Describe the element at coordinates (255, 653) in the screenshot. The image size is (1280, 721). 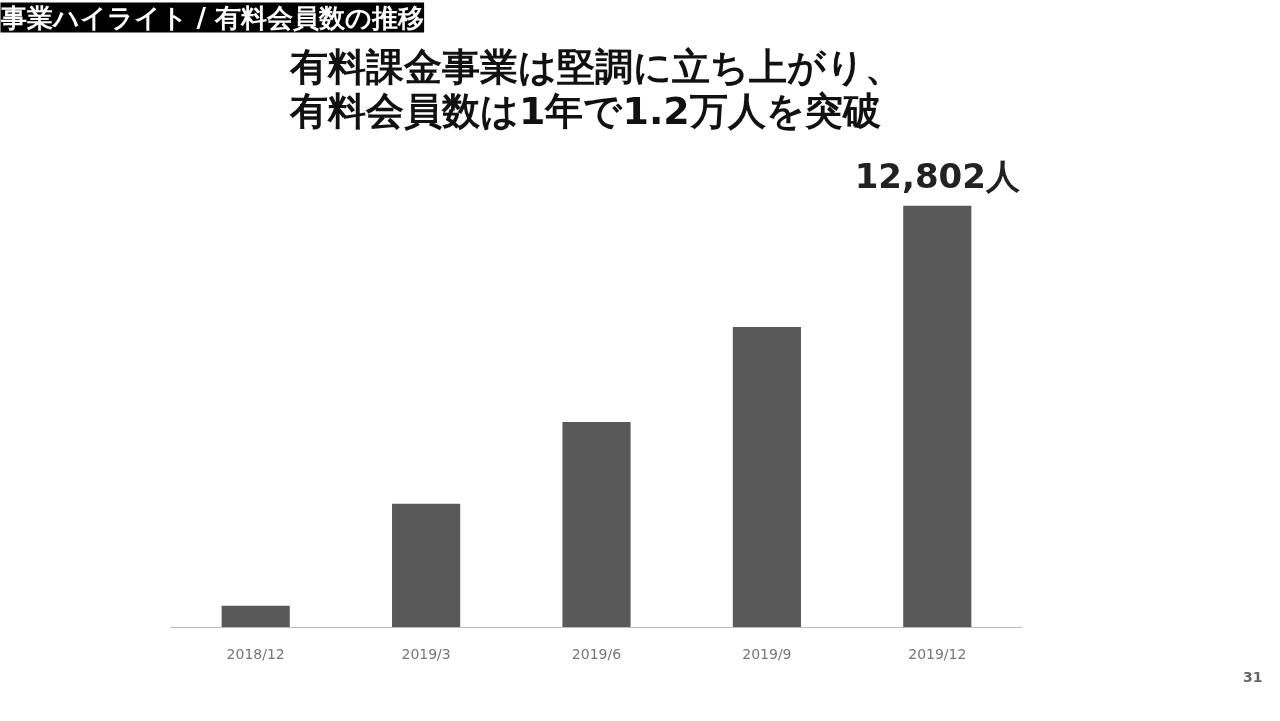
I see `x-tick-label: 2018/12` at that location.